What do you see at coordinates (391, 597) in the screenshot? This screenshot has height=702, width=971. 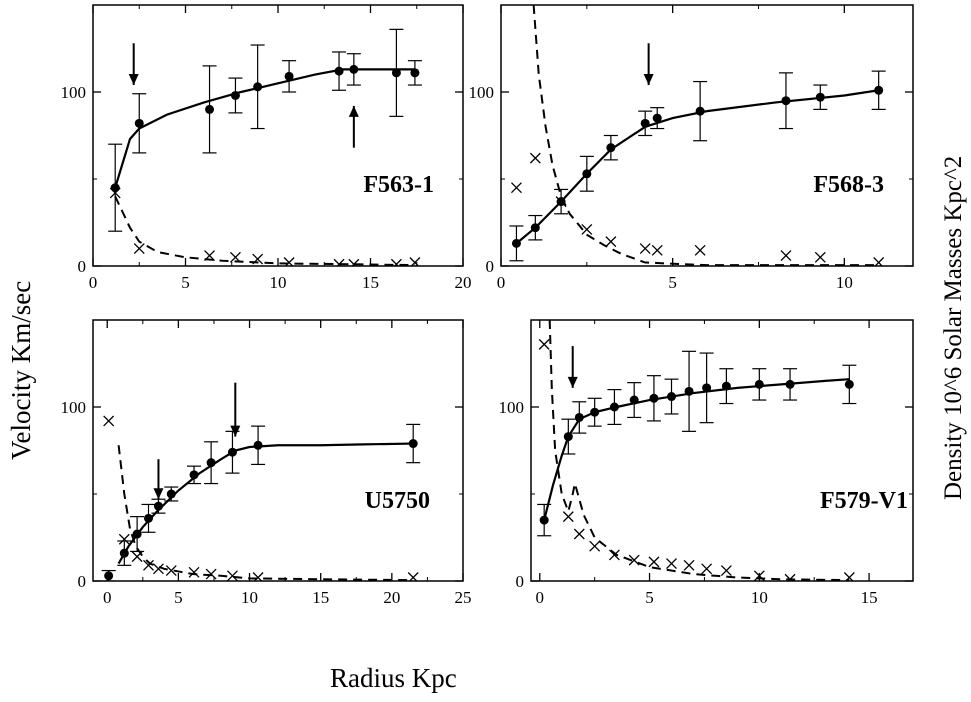 I see `x-tick-label: 20` at bounding box center [391, 597].